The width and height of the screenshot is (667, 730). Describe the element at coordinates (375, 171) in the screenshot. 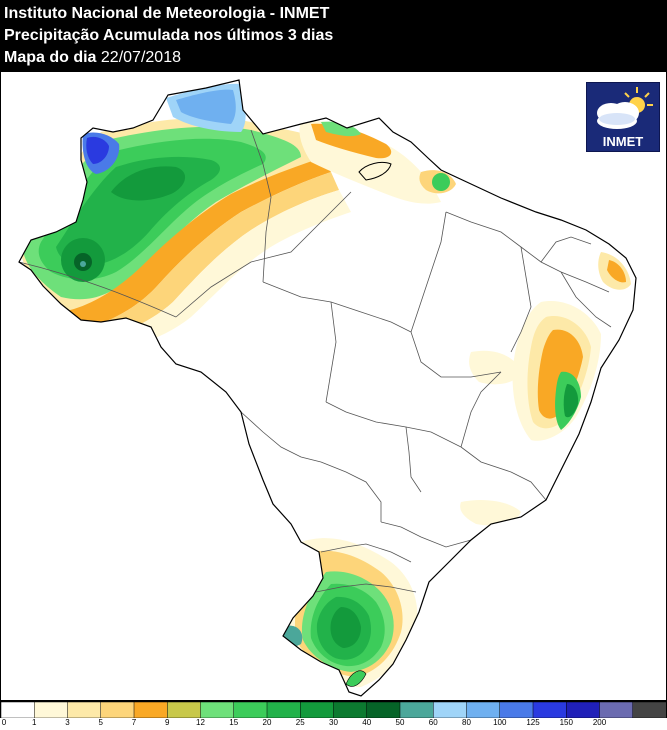

I see `marajo-island` at that location.